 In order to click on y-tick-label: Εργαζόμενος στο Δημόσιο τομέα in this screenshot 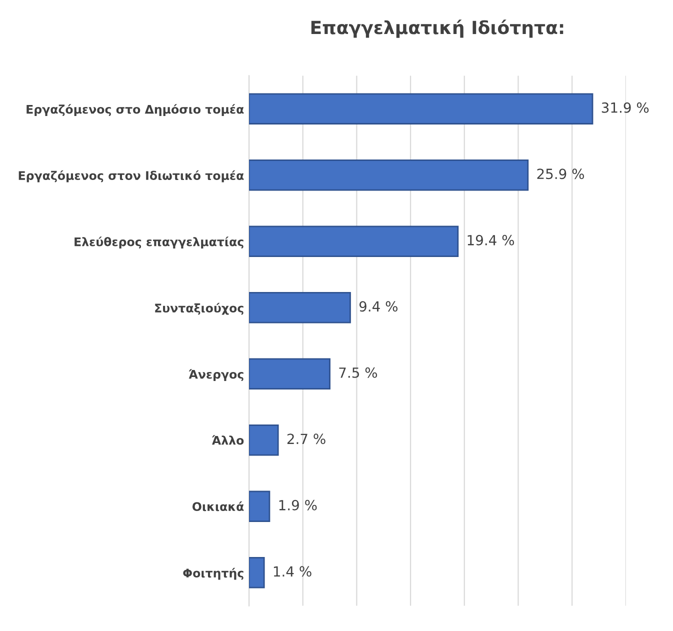, I will do `click(135, 110)`.